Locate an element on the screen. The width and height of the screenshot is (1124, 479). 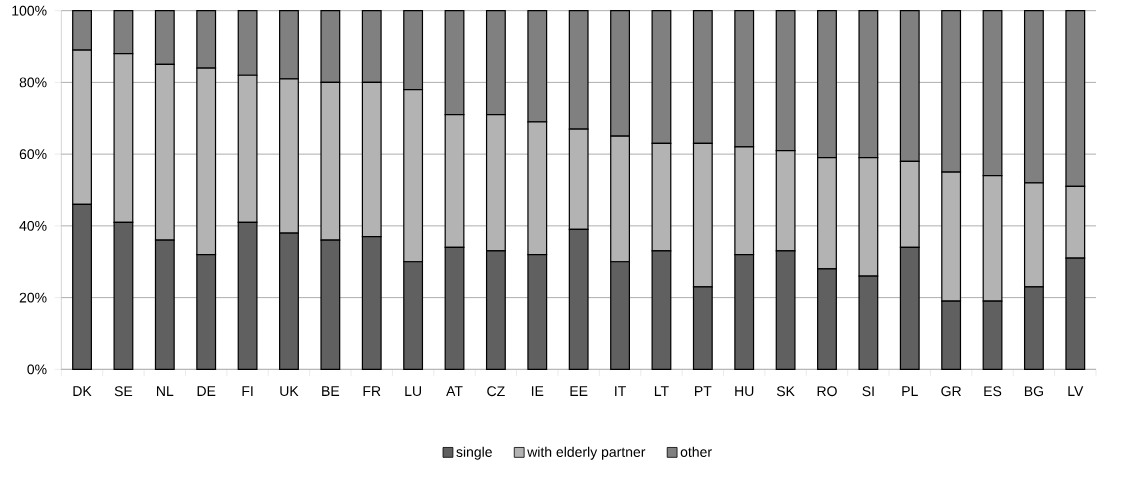
x-tick-label: SE is located at coordinates (123, 391).